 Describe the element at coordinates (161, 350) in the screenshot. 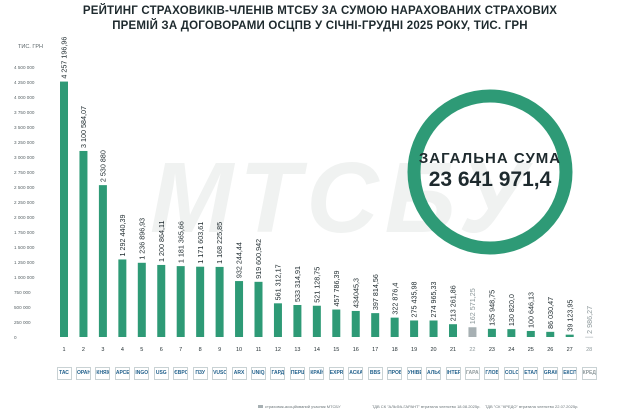

I see `x-tick-label: 6` at that location.